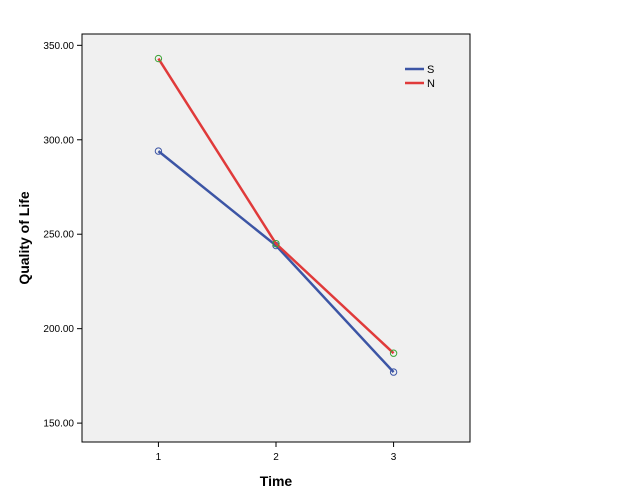  I want to click on x-tick-label: 2, so click(276, 457).